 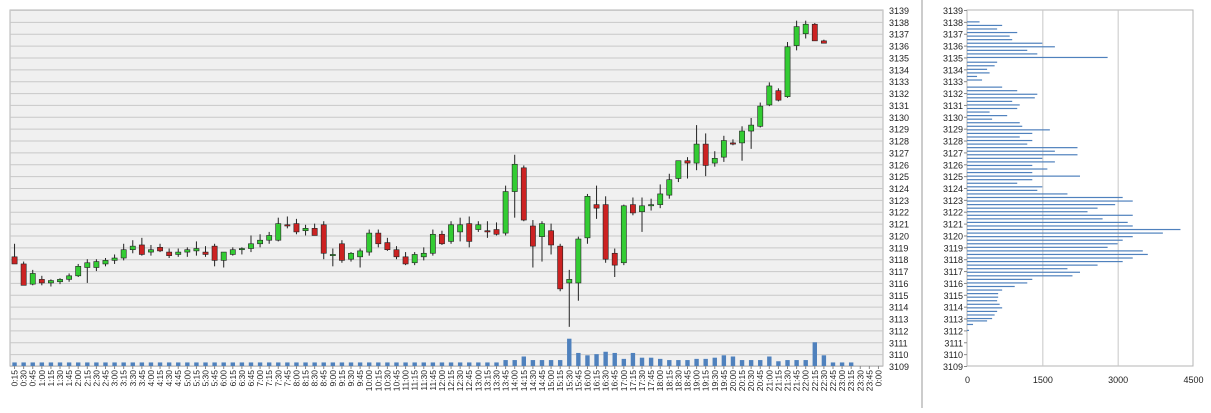 I want to click on time-axis-tick-label: 8:00, so click(x=296, y=378).